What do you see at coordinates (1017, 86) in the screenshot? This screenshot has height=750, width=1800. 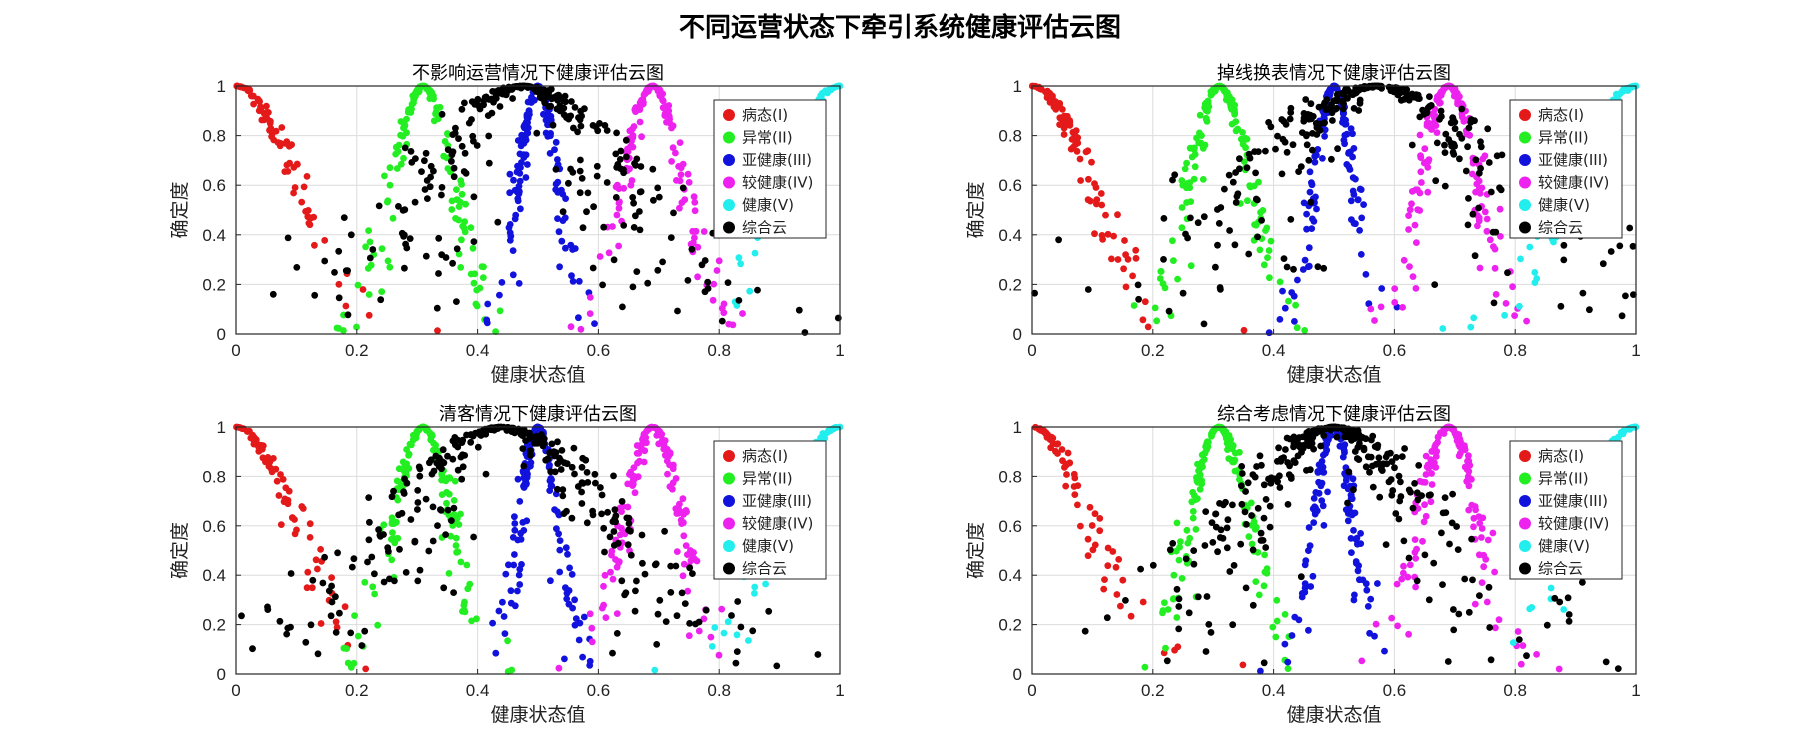 I see `y-tick-label: 1` at bounding box center [1017, 86].